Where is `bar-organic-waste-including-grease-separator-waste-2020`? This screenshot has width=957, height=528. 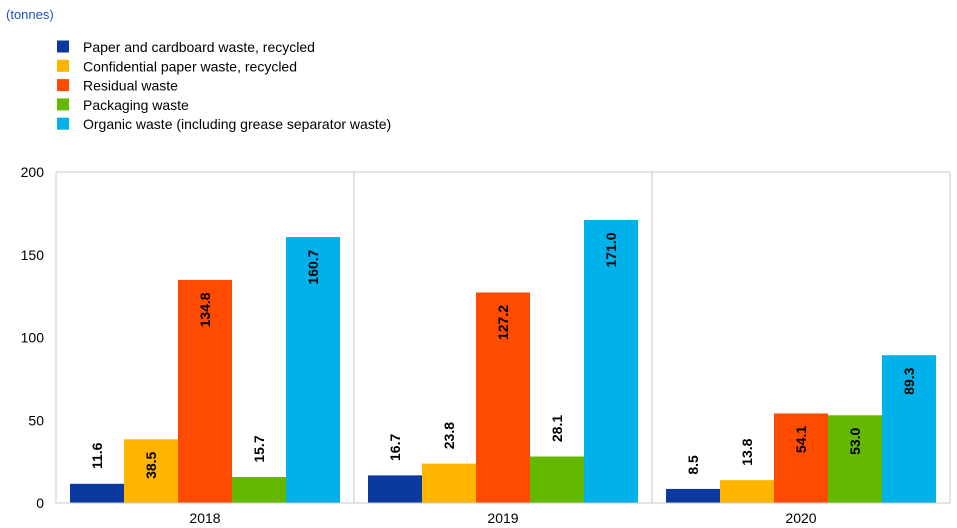 bar-organic-waste-including-grease-separator-waste-2020 is located at coordinates (909, 429).